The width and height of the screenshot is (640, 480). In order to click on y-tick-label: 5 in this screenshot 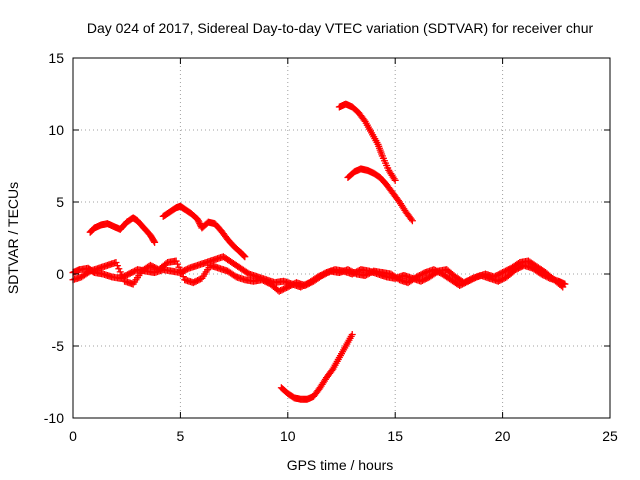, I will do `click(60, 202)`.